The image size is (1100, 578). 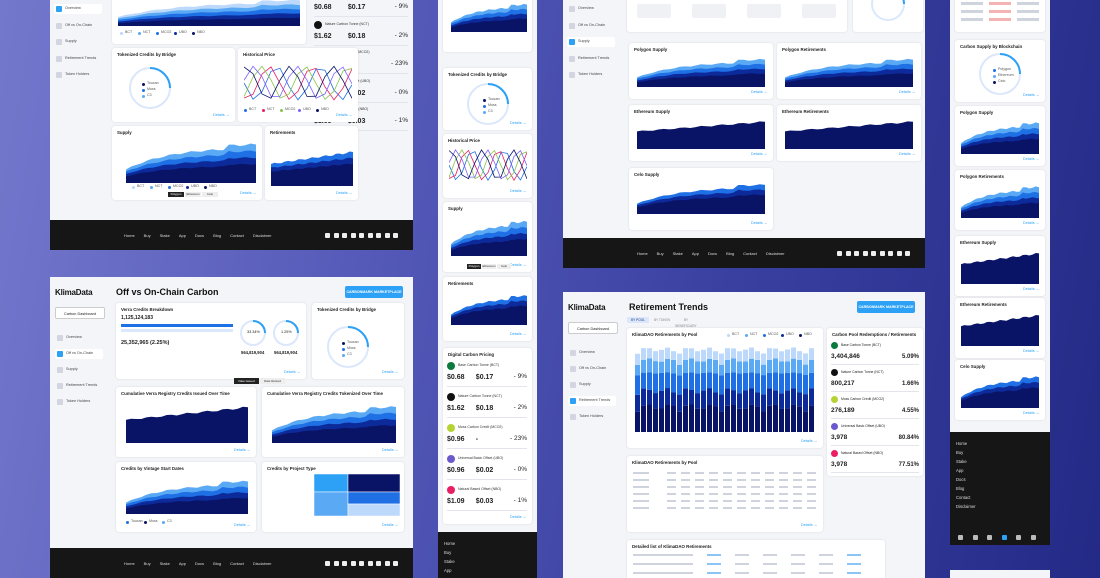 I want to click on chain-toggle: Ethereum, so click(x=193, y=194).